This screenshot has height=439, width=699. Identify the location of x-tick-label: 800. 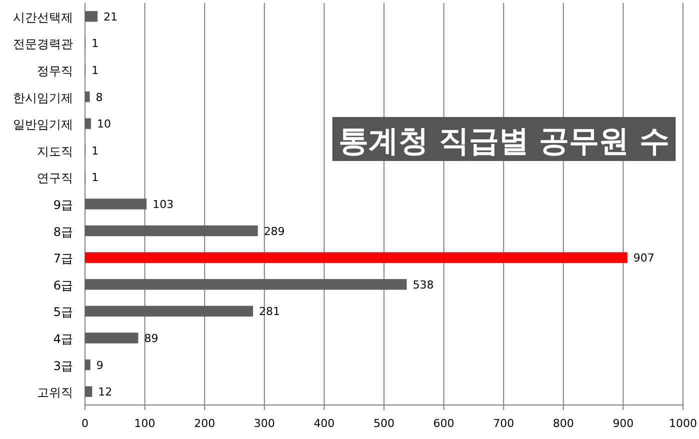
(563, 423).